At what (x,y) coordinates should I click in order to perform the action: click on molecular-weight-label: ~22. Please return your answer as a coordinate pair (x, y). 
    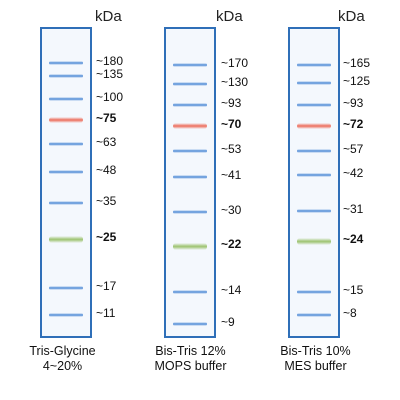
    Looking at the image, I should click on (231, 244).